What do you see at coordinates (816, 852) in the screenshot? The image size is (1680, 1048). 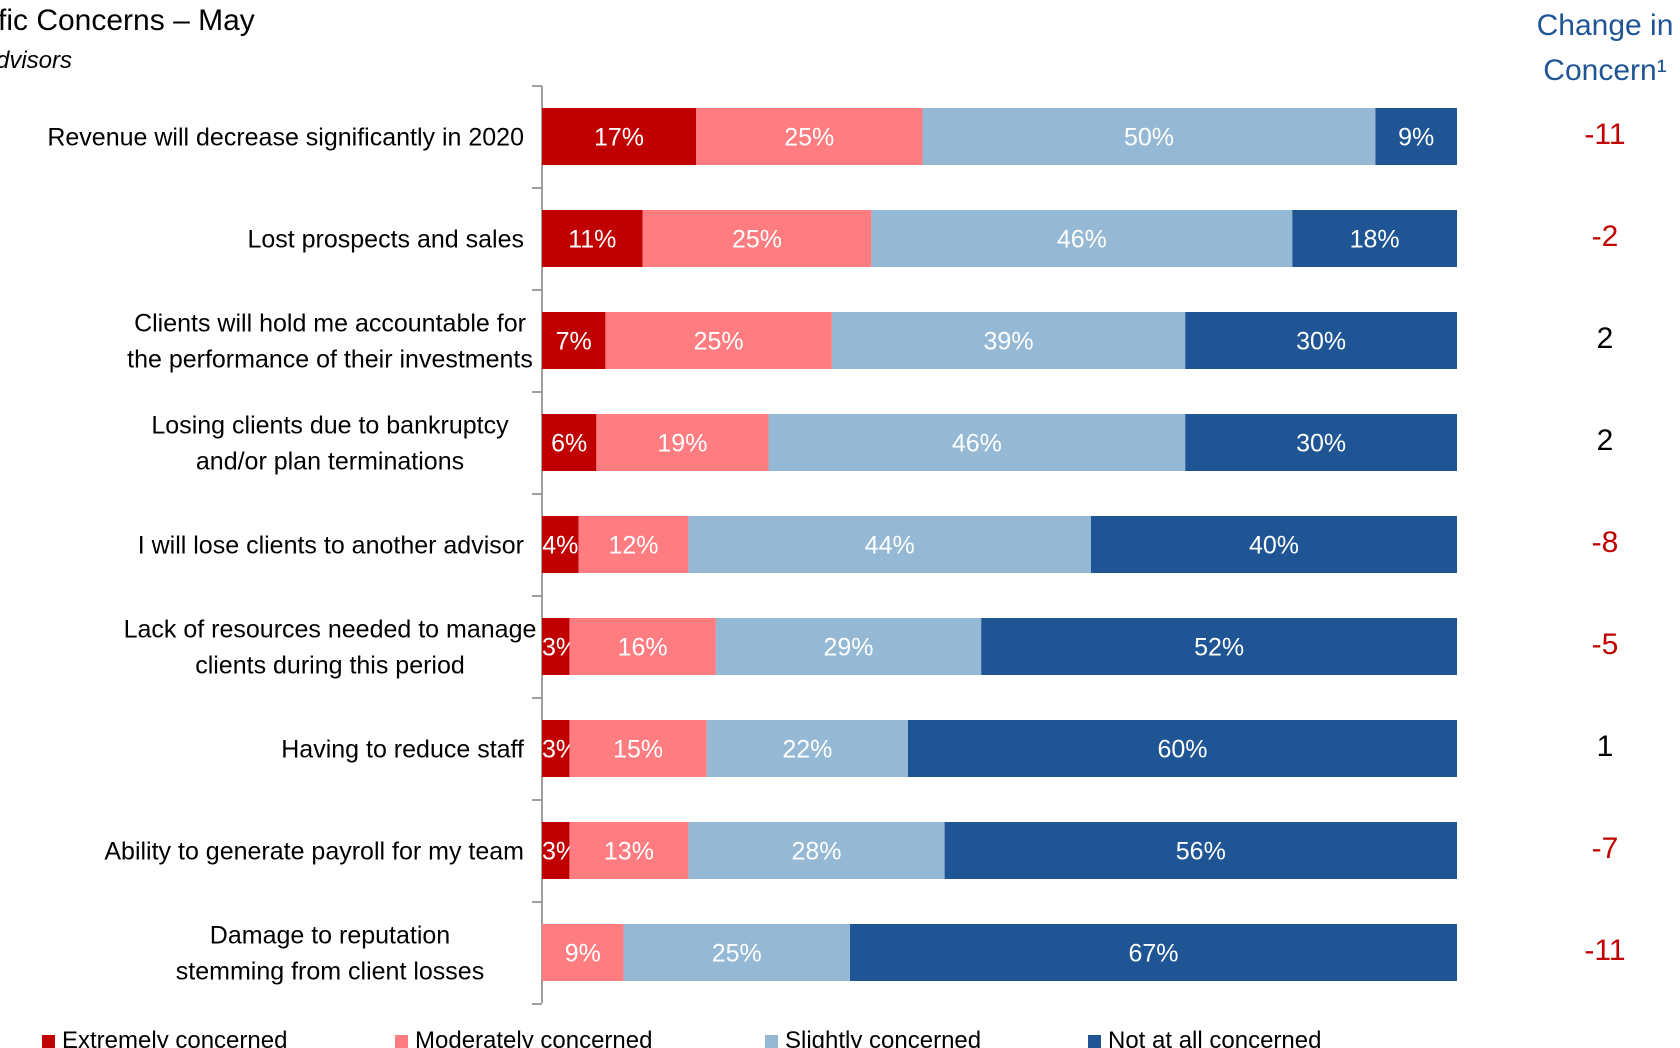 I see `data-label: 28%` at bounding box center [816, 852].